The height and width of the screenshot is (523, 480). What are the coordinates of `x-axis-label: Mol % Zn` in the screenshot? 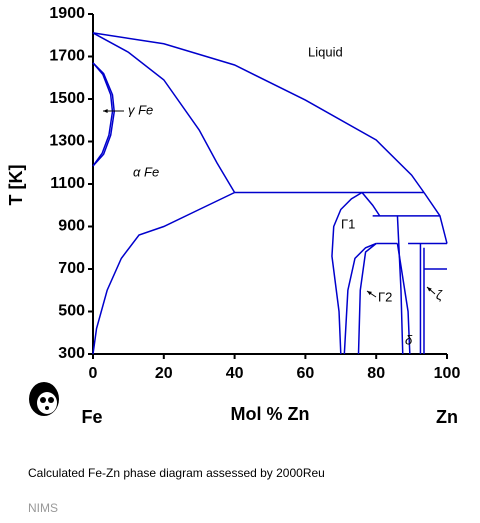 It's located at (270, 414).